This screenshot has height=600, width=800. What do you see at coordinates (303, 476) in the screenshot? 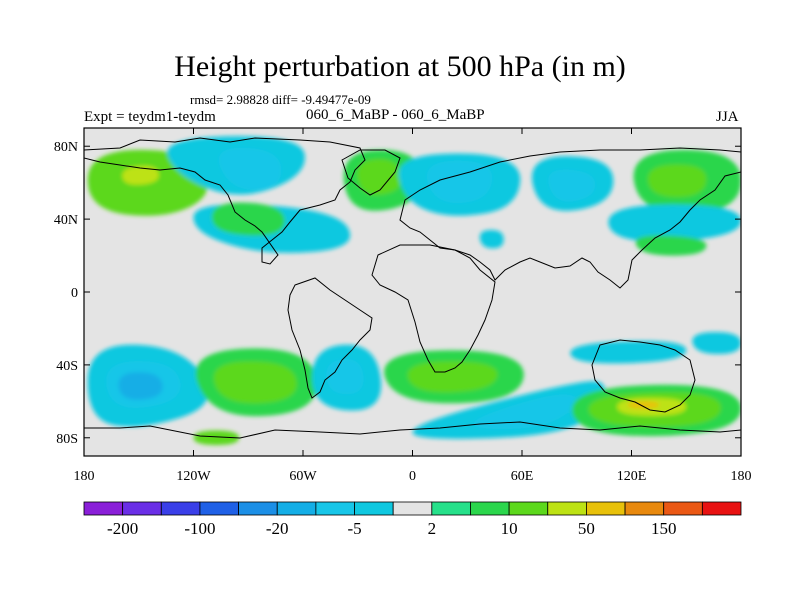
I see `x-tick-label: 60W` at bounding box center [303, 476].